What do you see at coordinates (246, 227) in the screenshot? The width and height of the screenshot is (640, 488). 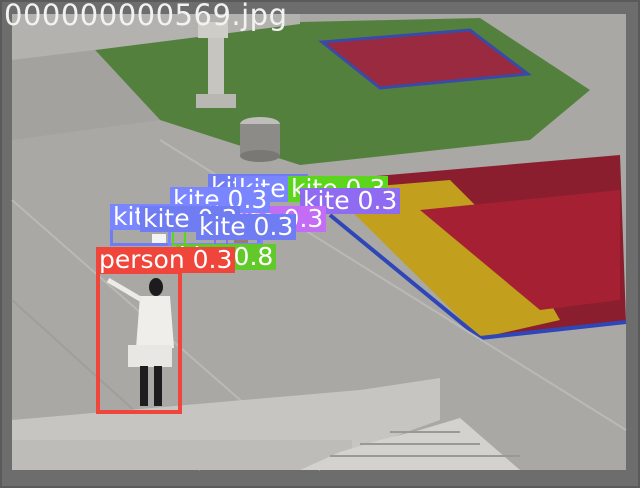 I see `kite-label: kite 0.3` at bounding box center [246, 227].